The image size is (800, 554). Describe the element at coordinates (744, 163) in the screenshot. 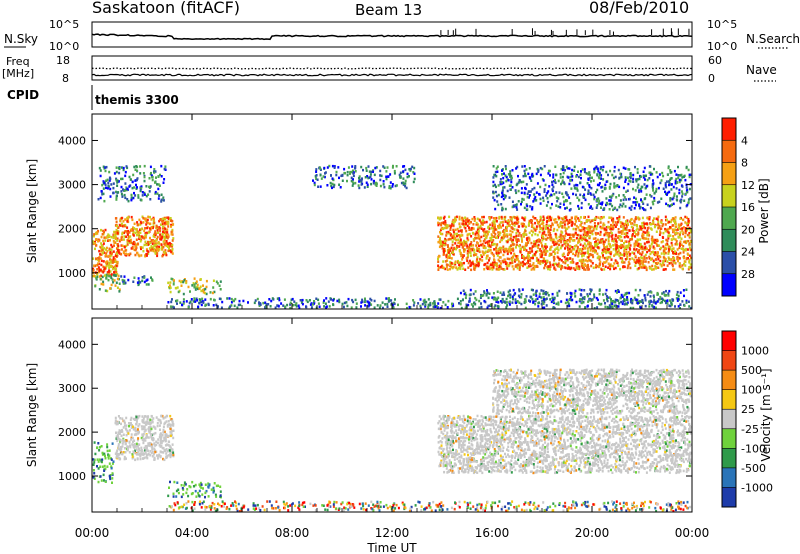

I see `colorbar-tick-label: 8` at that location.